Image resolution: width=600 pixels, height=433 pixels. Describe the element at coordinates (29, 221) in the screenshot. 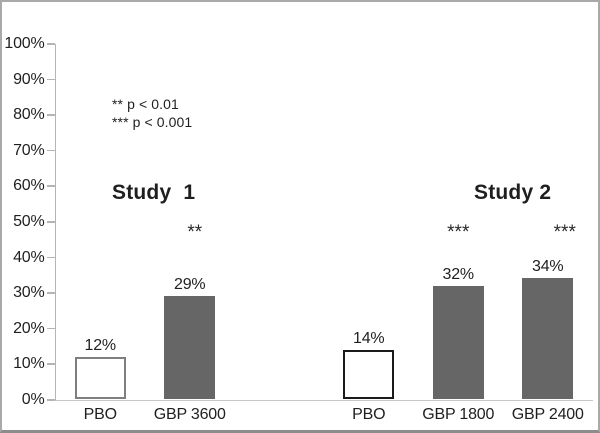

I see `y-axis-label: 50%` at that location.